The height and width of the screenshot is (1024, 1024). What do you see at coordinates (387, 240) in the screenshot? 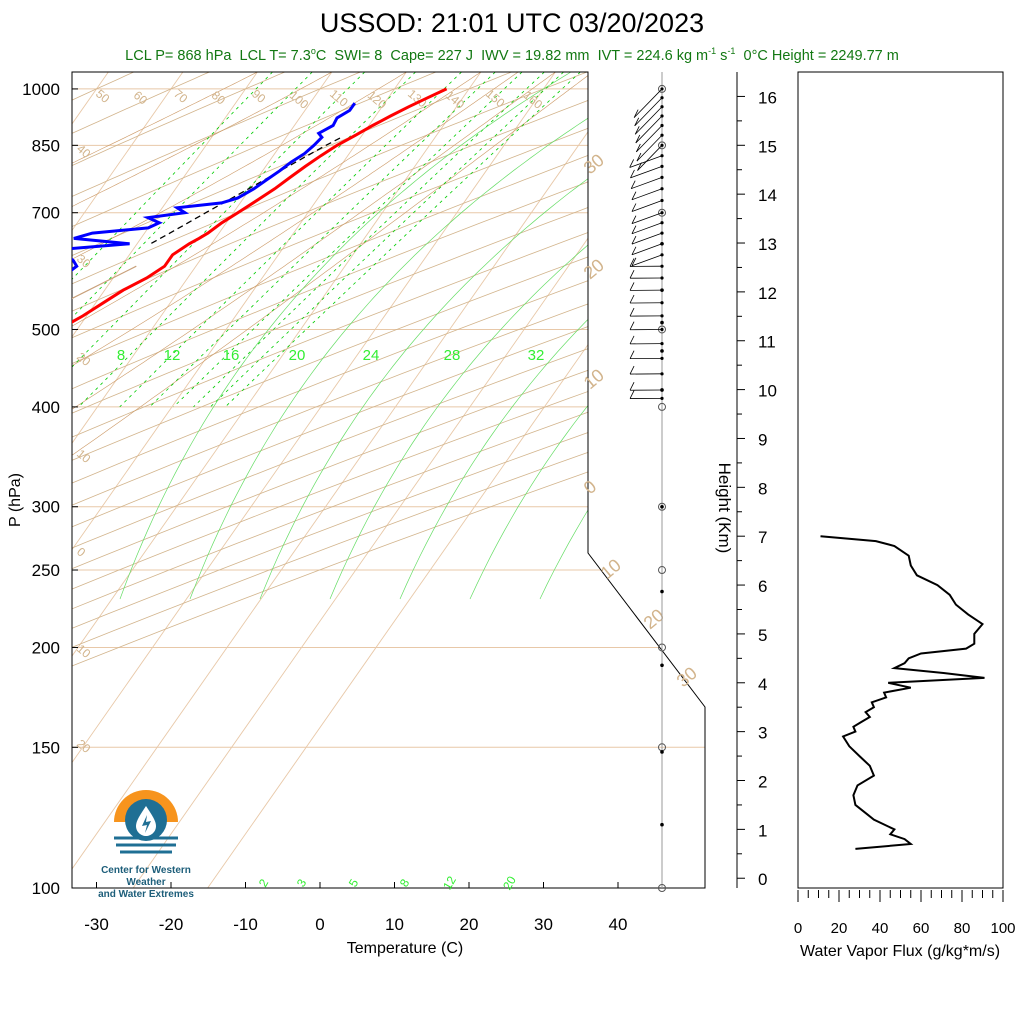
I see `mixing-ratio-line` at bounding box center [387, 240].